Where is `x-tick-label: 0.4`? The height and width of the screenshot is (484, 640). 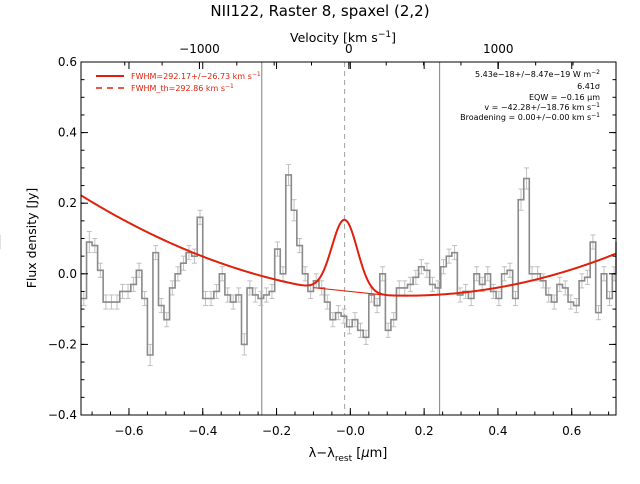 x-tick-label: 0.4 is located at coordinates (497, 431).